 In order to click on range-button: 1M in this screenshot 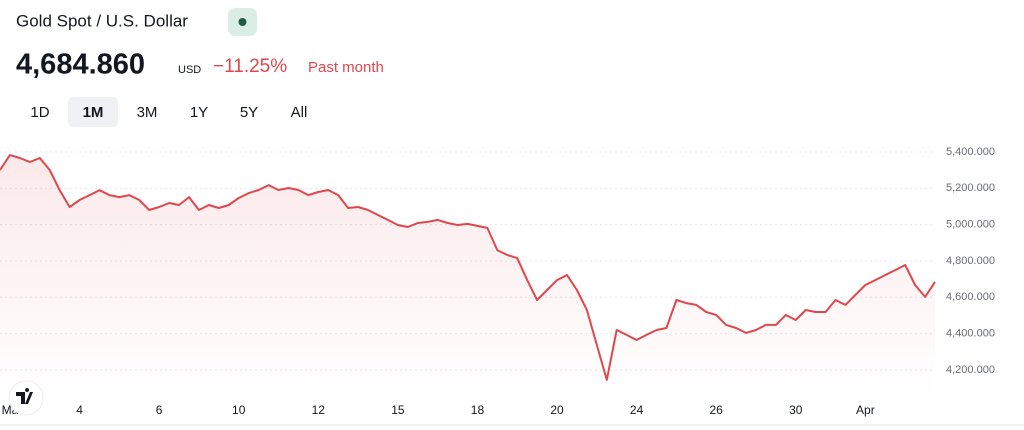, I will do `click(93, 112)`.